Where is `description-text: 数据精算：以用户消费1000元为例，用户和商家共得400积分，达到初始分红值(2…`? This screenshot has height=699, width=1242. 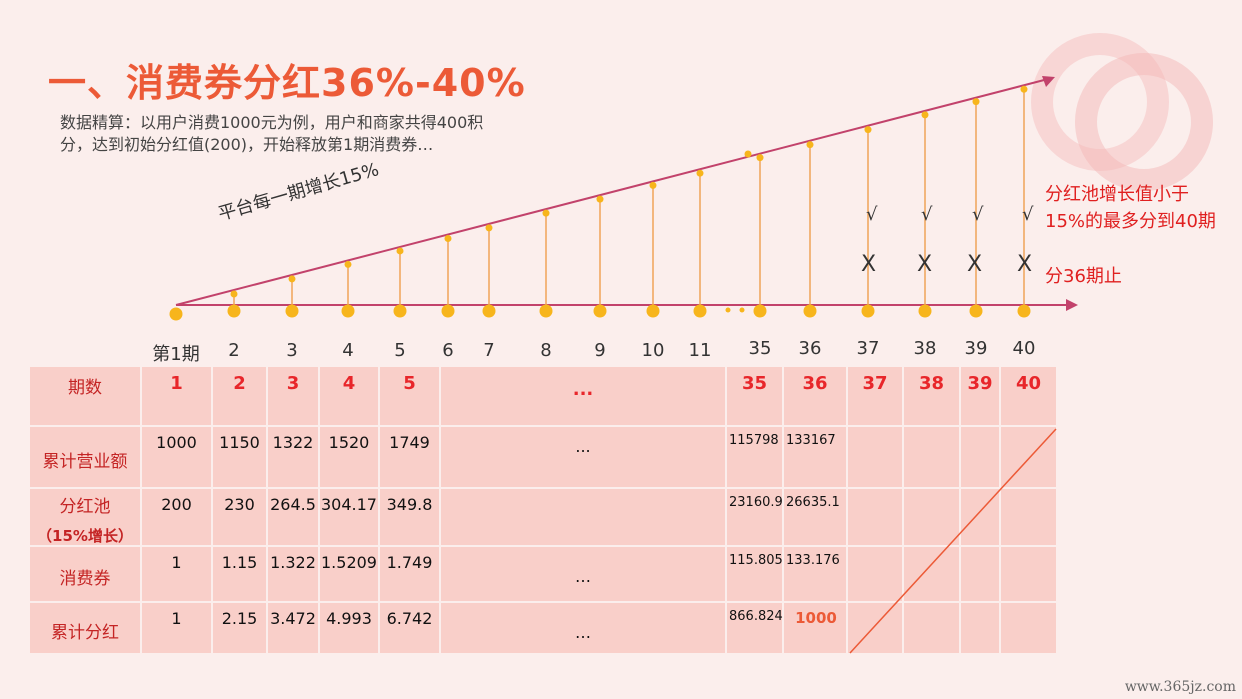
description-text: 数据精算：以用户消费1000元为例，用户和商家共得400积分，达到初始分红值(2… is located at coordinates (272, 133).